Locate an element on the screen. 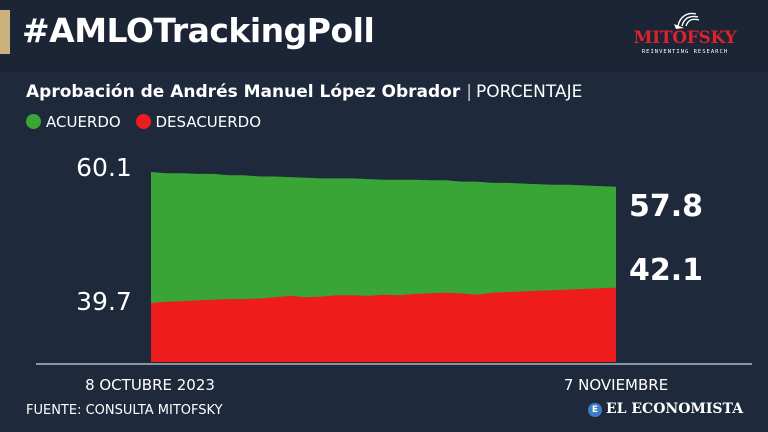 This screenshot has height=432, width=768. label-acuerdo-end: 57.8 is located at coordinates (666, 206).